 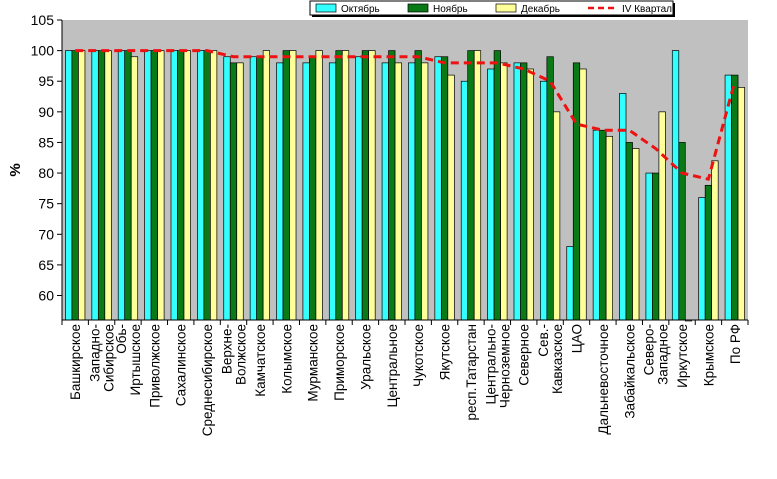 I want to click on category-label-10: Мурманское, so click(x=313, y=363).